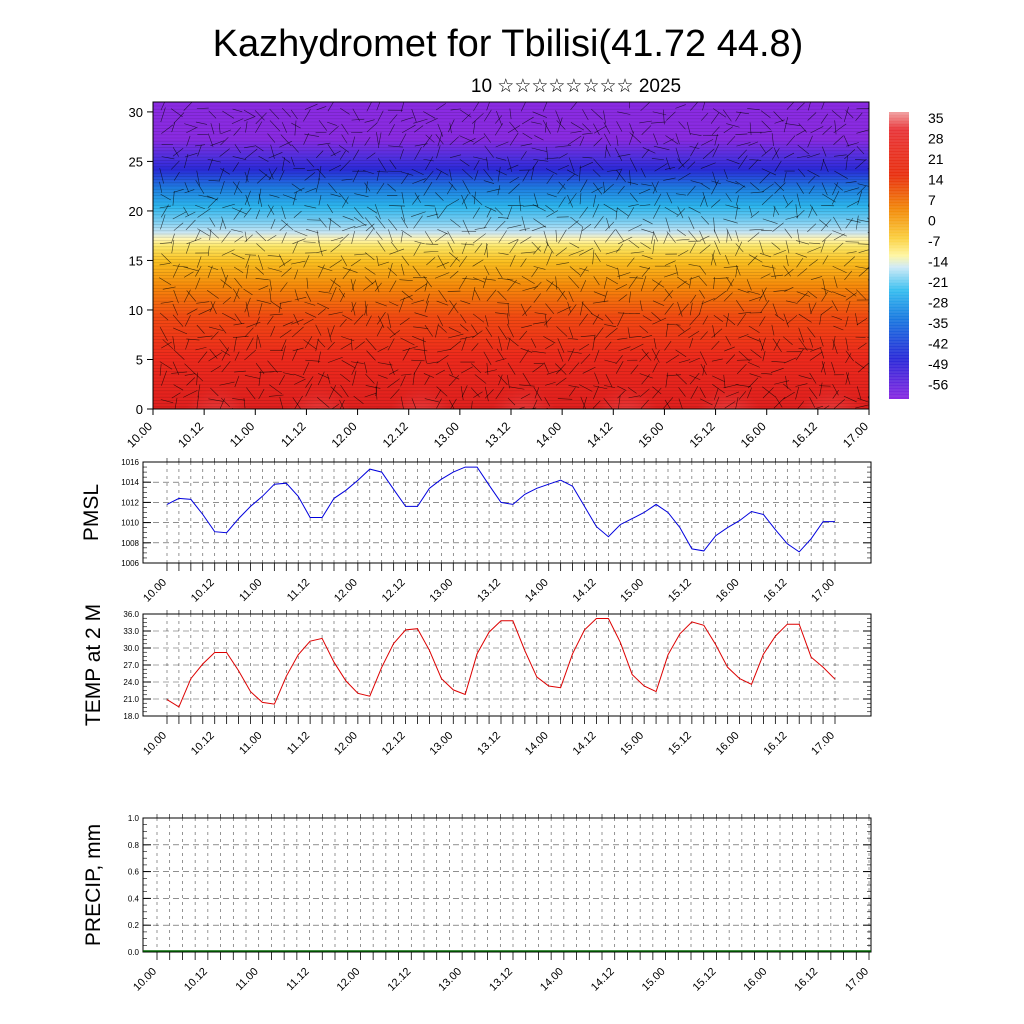  I want to click on colorbar-label: 35, so click(936, 118).